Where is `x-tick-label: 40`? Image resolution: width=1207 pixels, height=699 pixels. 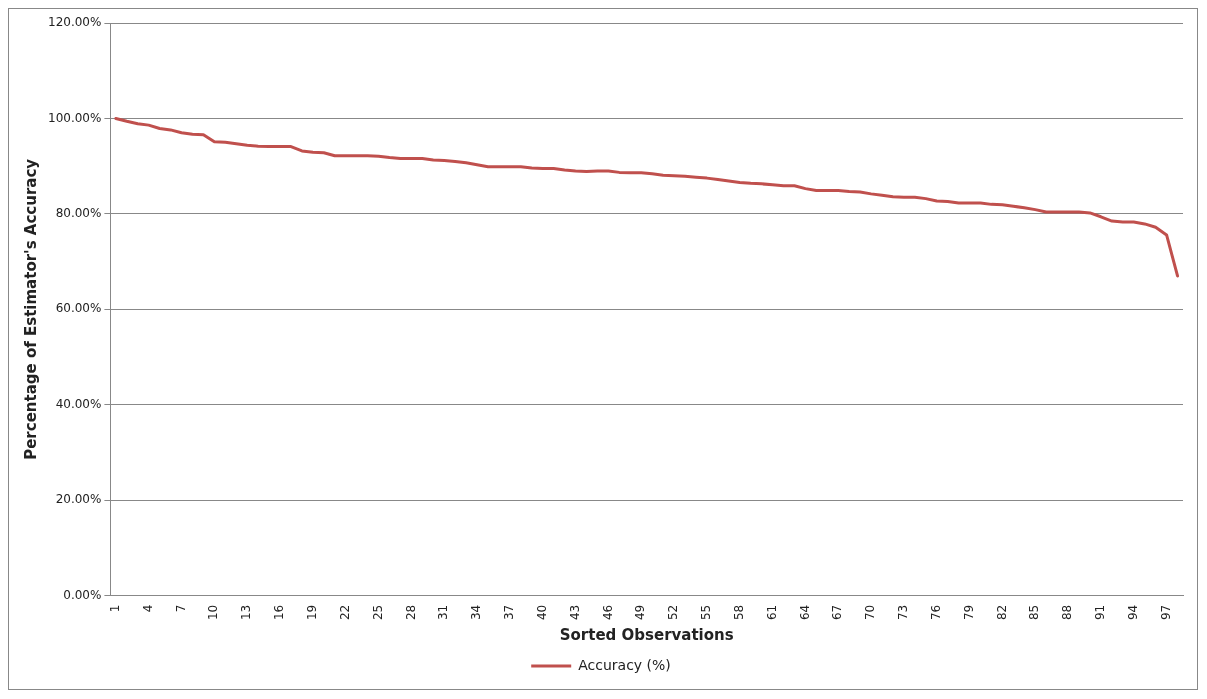
x-tick-label: 40 is located at coordinates (541, 612).